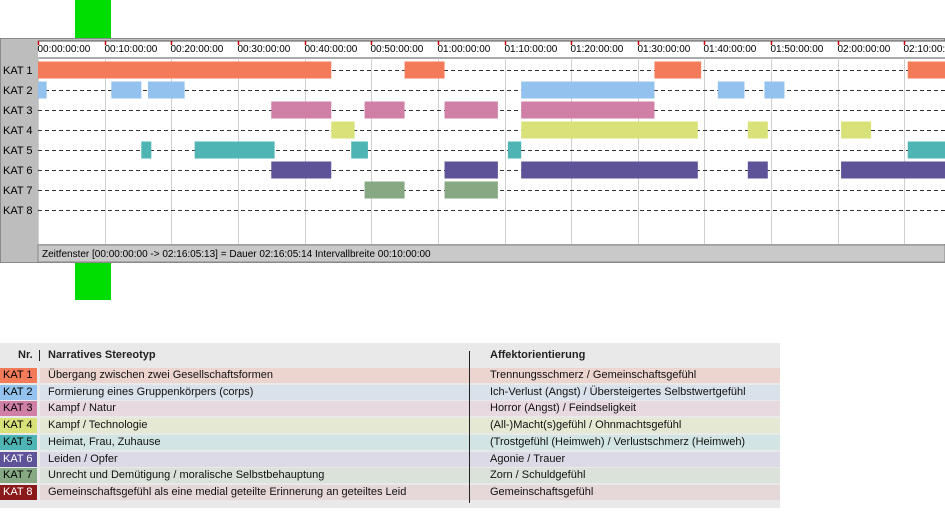 Image resolution: width=945 pixels, height=530 pixels. I want to click on tick-label: 00:30:00:00, so click(264, 49).